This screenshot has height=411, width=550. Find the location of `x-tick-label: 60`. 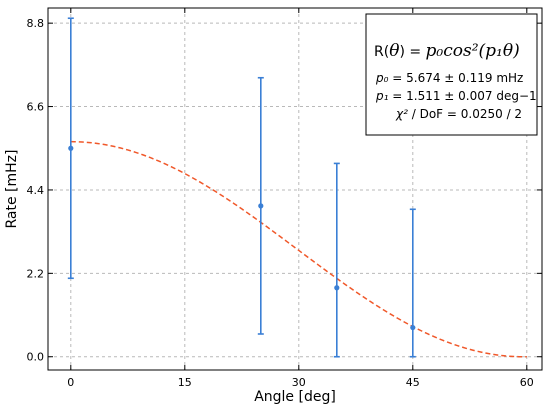

x-tick-label: 60 is located at coordinates (527, 382).